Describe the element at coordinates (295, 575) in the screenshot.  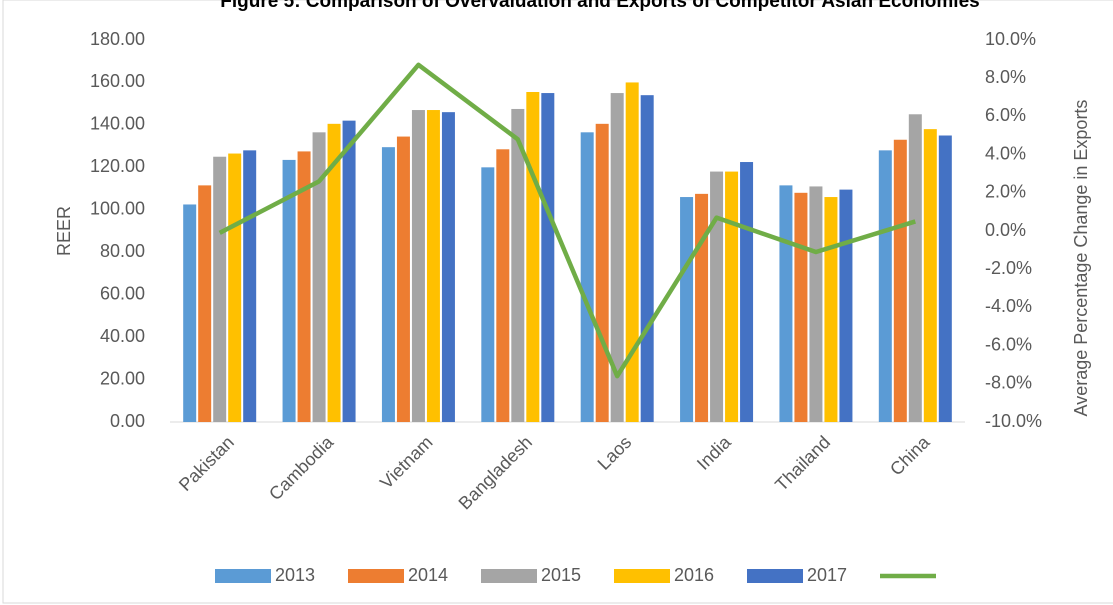
I see `legend-label: 2013` at that location.